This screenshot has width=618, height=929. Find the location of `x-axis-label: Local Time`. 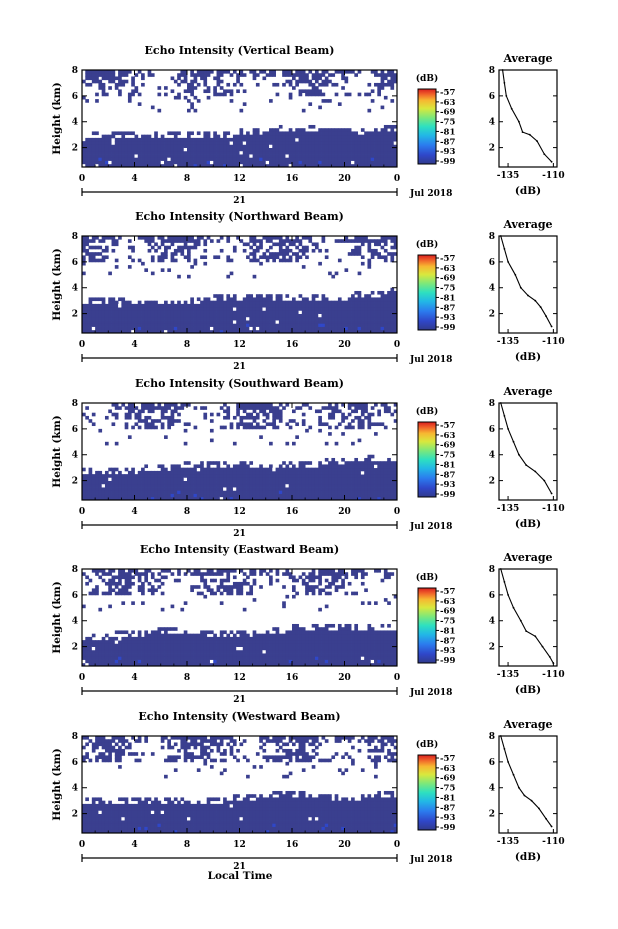

x-axis-label: Local Time is located at coordinates (240, 876).